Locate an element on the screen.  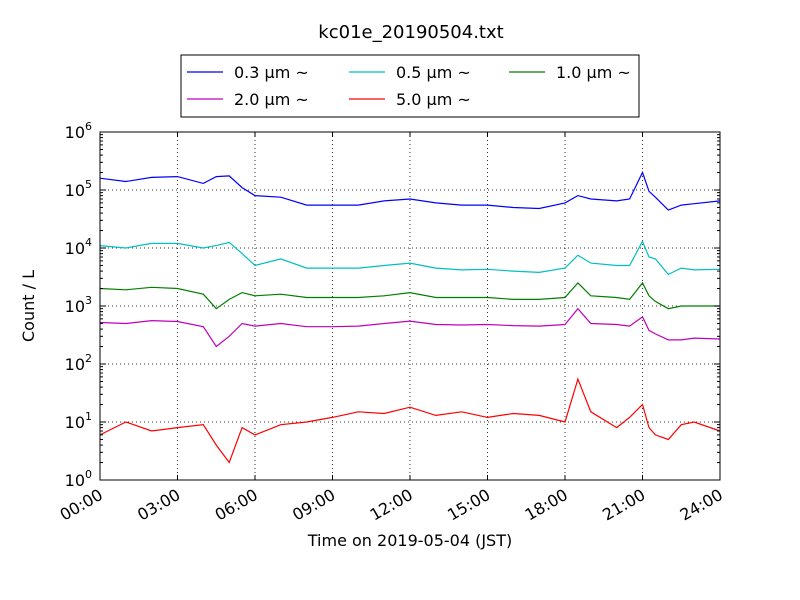
legend-entries: 0.3 μm ~ 0.5 μm ~ 1.0 μm ~ 2.0 μm ~ 5.0 μm ~ is located at coordinates (409, 86).